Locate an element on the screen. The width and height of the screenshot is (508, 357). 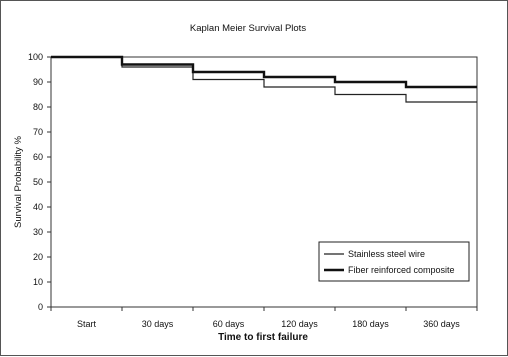
series-line-fiber-reinforced-composite is located at coordinates (264, 72).